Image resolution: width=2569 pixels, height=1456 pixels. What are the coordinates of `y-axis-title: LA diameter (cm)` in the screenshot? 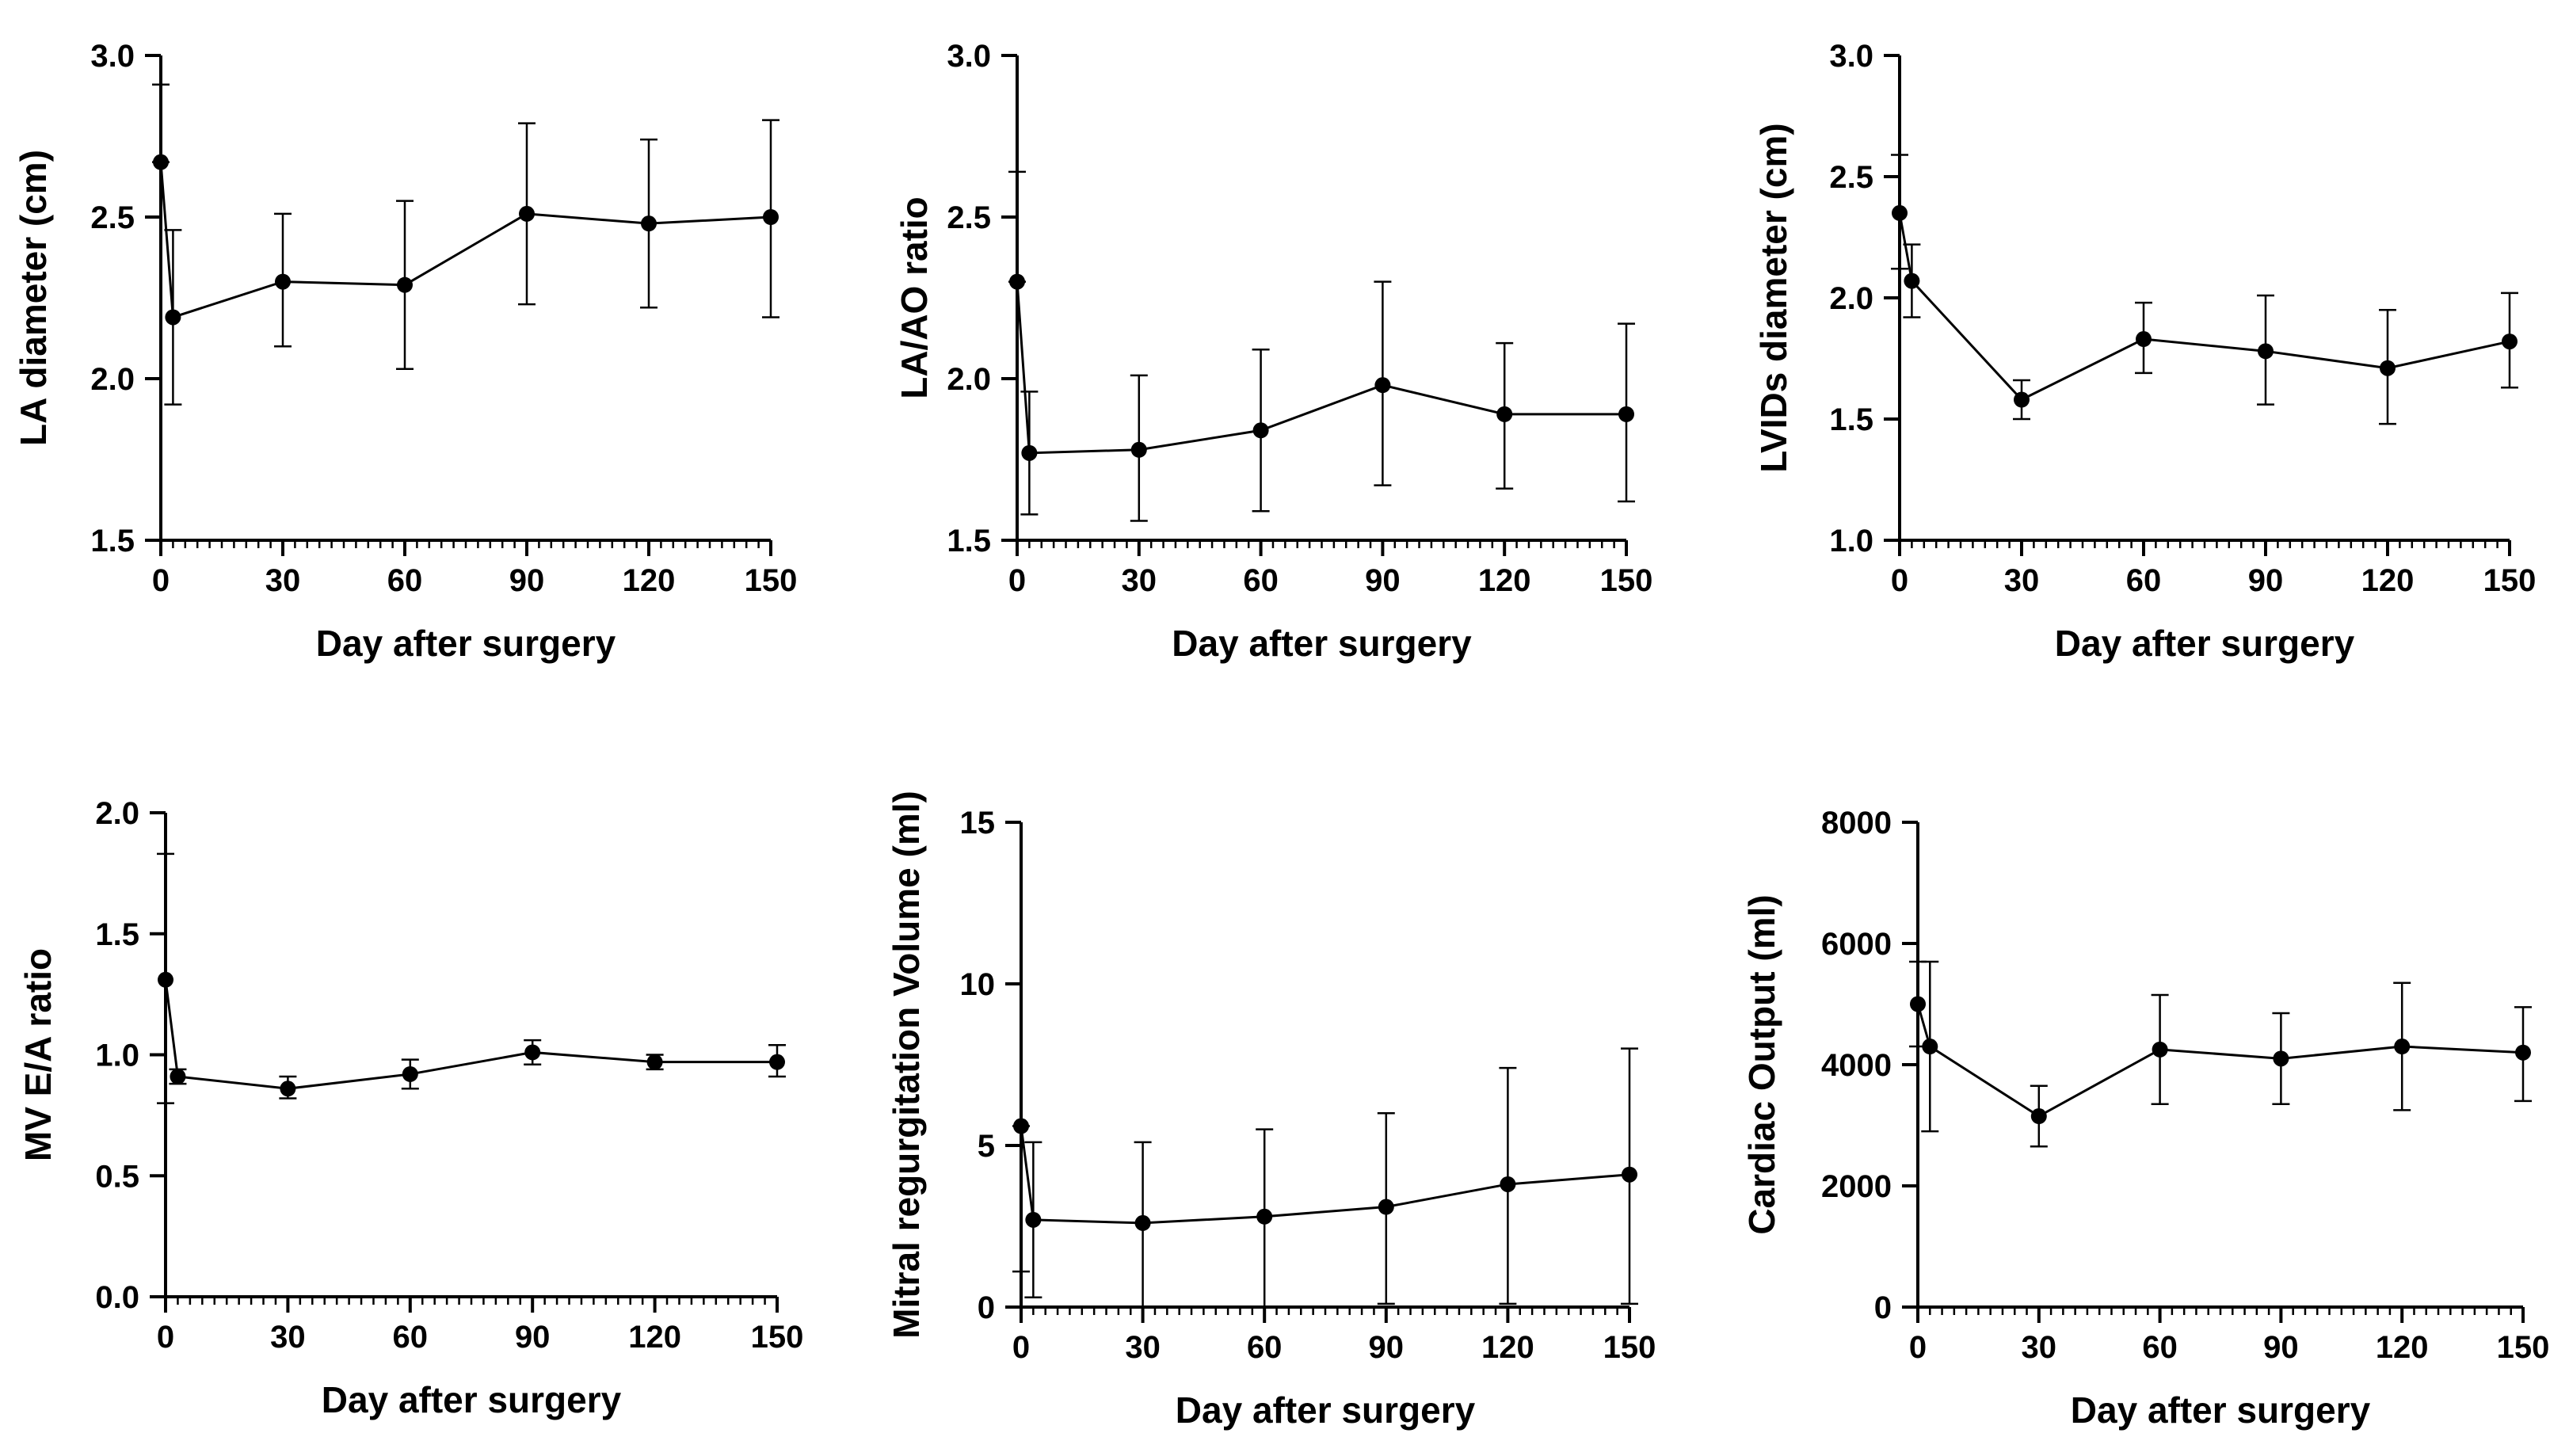 It's located at (33, 298).